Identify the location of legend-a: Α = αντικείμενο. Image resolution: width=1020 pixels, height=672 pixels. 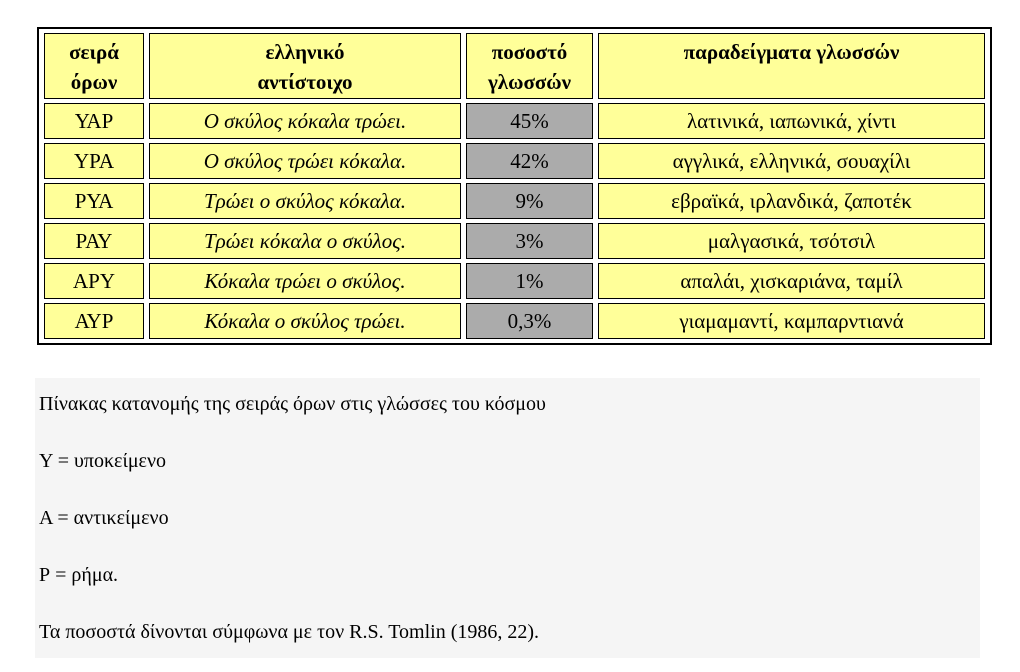
(104, 518).